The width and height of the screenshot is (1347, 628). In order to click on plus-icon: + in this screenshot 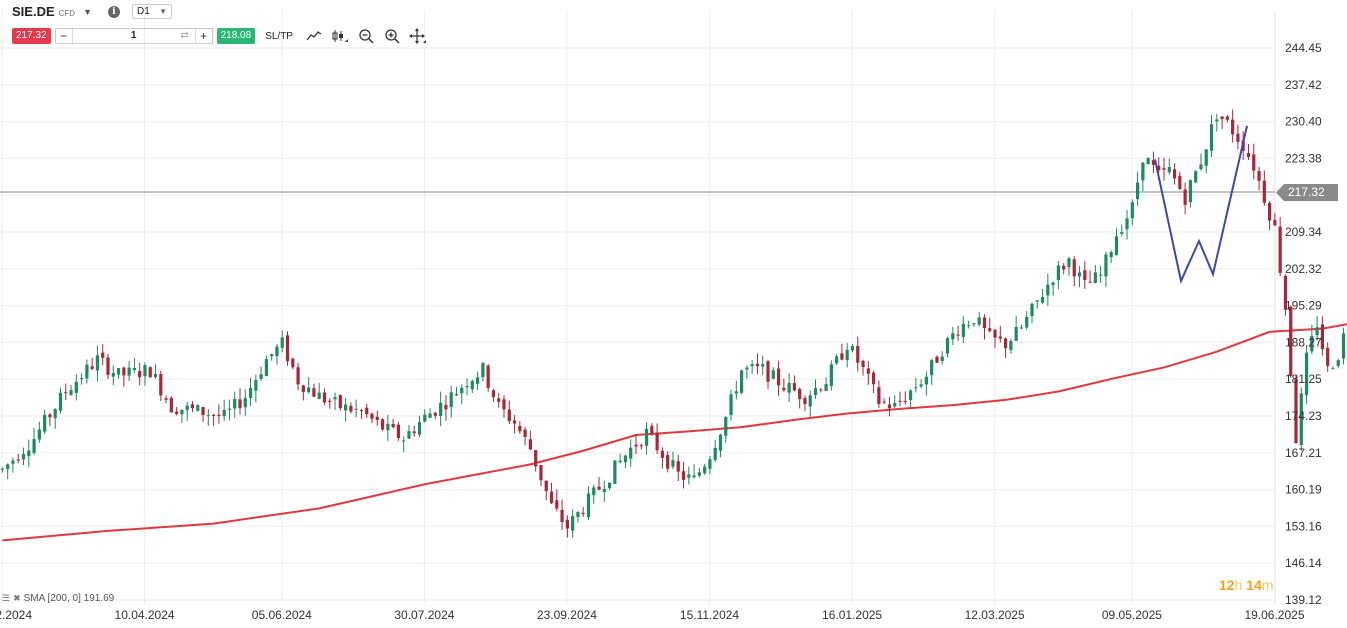, I will do `click(204, 36)`.